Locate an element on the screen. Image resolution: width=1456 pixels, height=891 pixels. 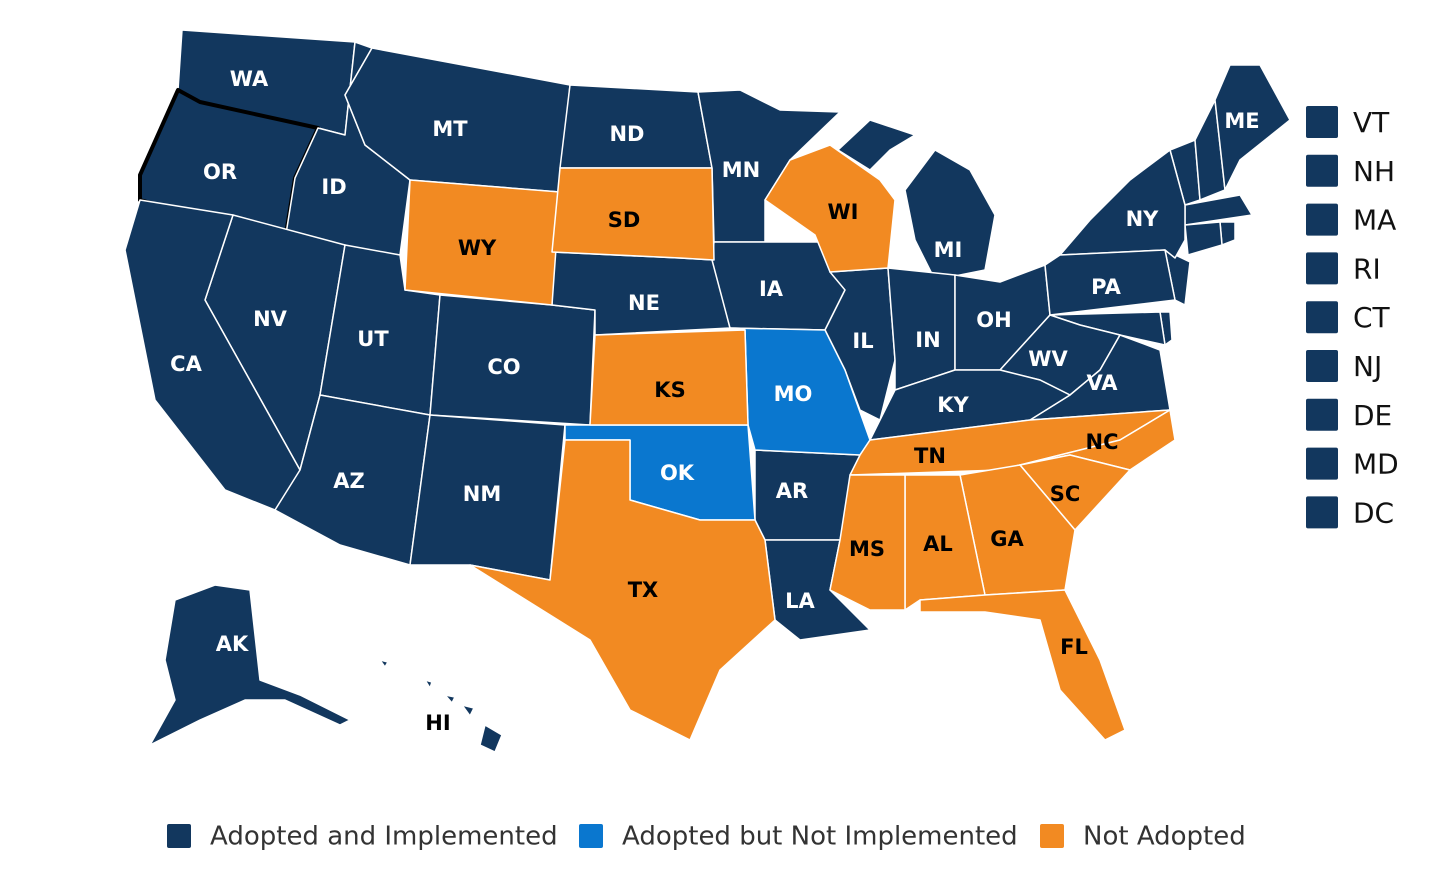
state-label: WI is located at coordinates (843, 212).